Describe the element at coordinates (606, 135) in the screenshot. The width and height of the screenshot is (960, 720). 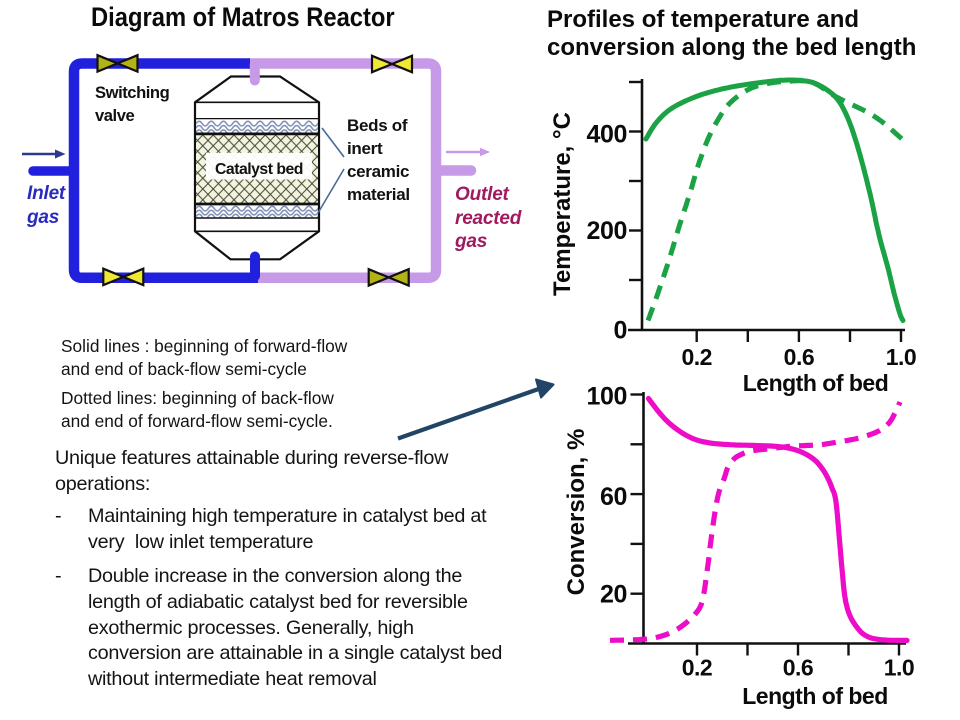
I see `svg-text: 400` at that location.